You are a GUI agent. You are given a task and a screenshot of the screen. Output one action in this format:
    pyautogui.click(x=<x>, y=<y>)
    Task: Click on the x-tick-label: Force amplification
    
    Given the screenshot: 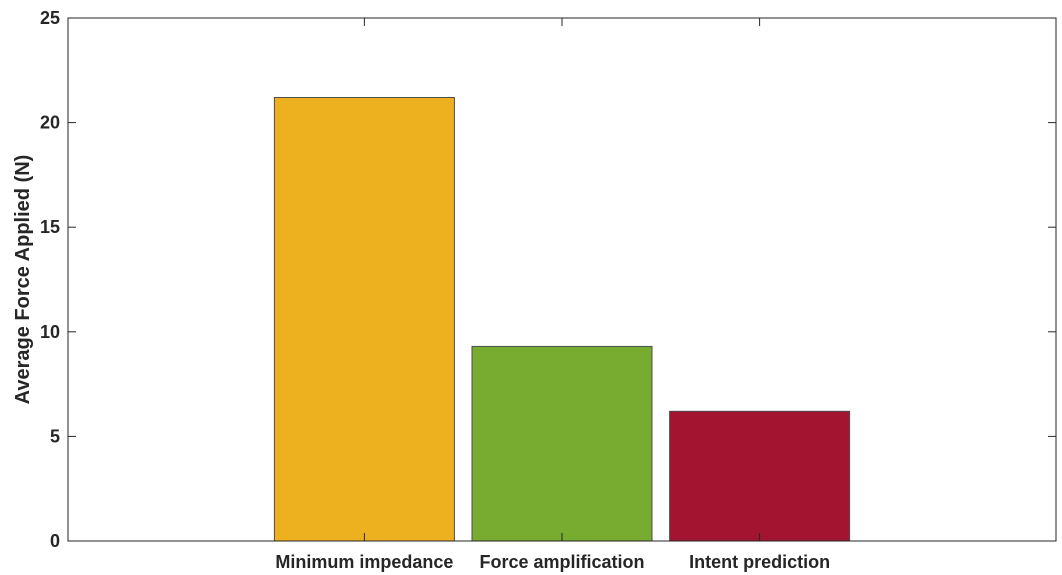 What is the action you would take?
    pyautogui.click(x=561, y=562)
    